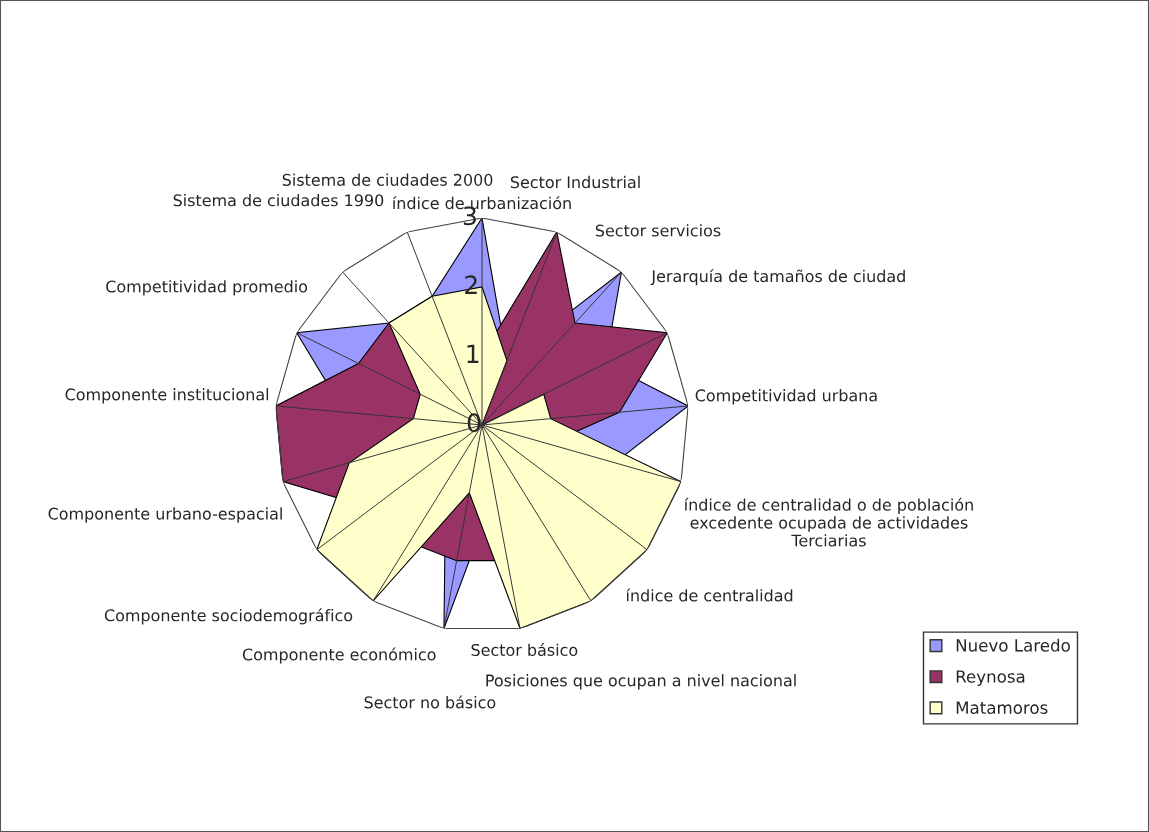 The height and width of the screenshot is (832, 1149). Describe the element at coordinates (575, 182) in the screenshot. I see `spoke-label: Sector Industrial` at that location.